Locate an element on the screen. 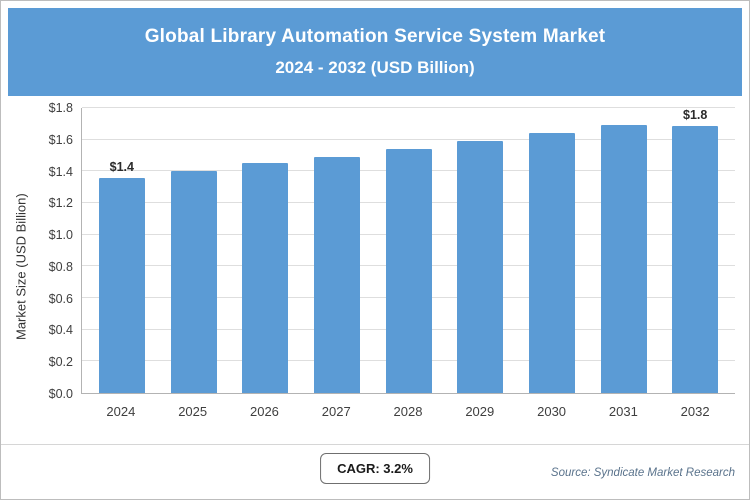 Image resolution: width=750 pixels, height=500 pixels. x-tick-label-2028: 2028 is located at coordinates (408, 411).